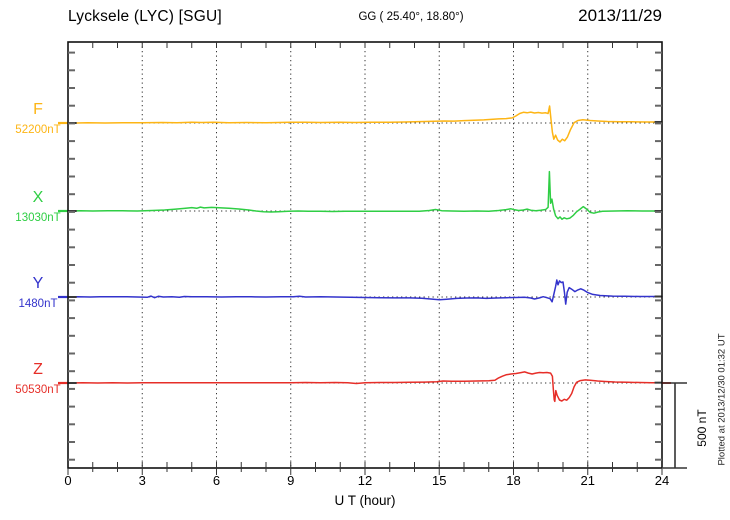 The image size is (730, 520). I want to click on channel-baseline-value-F: 52200nT, so click(38, 130).